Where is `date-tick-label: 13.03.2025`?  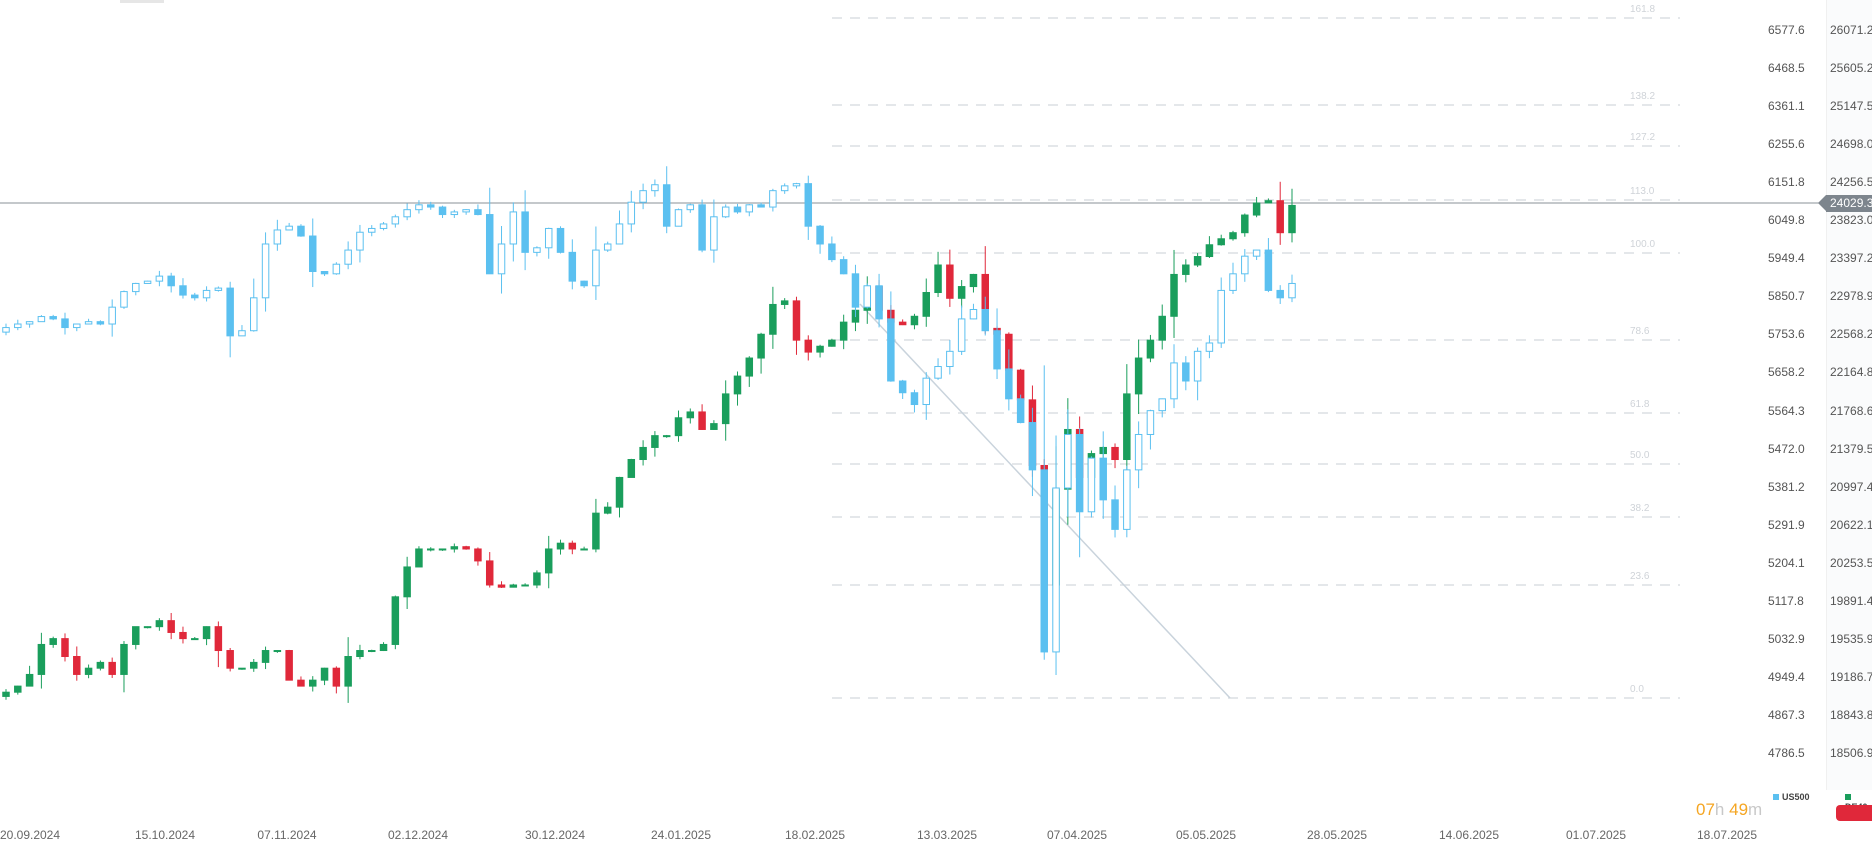
date-tick-label: 13.03.2025 is located at coordinates (947, 835).